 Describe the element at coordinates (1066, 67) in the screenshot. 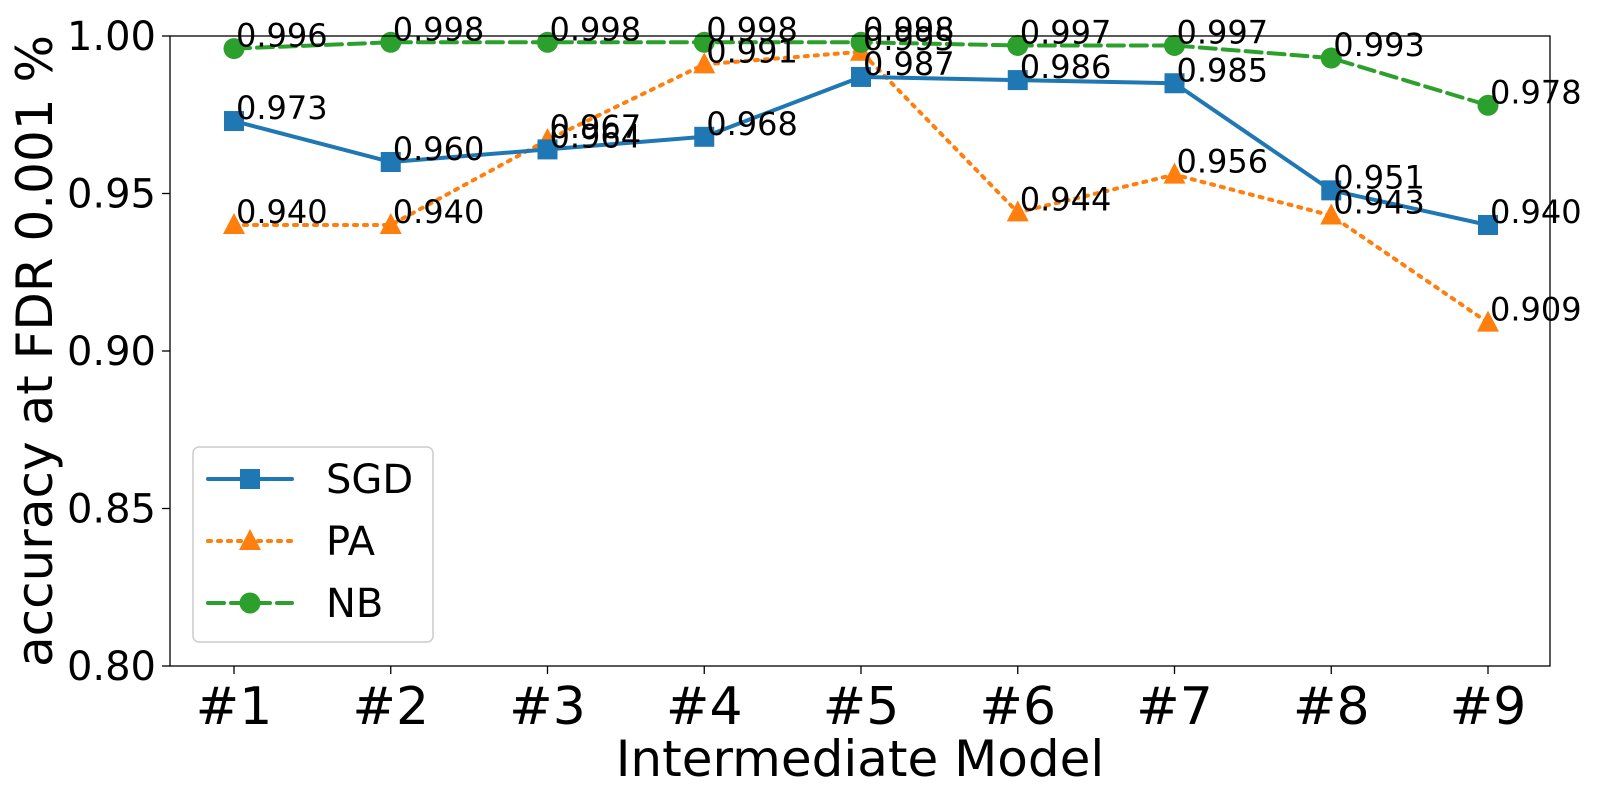

I see `data-label: 0.986` at that location.